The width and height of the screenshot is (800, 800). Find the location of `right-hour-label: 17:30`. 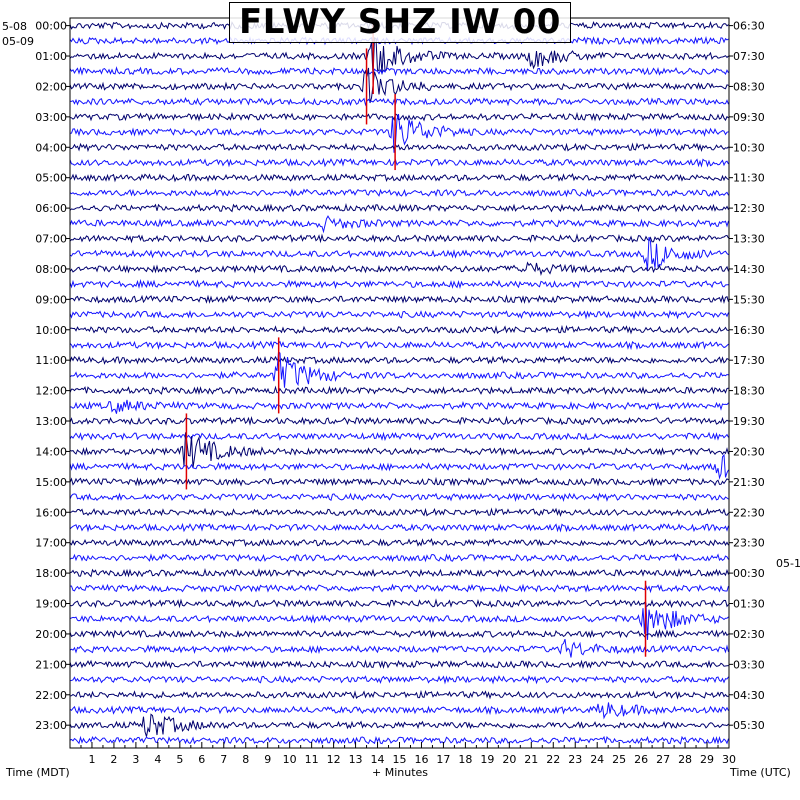

right-hour-label: 17:30 is located at coordinates (749, 360).